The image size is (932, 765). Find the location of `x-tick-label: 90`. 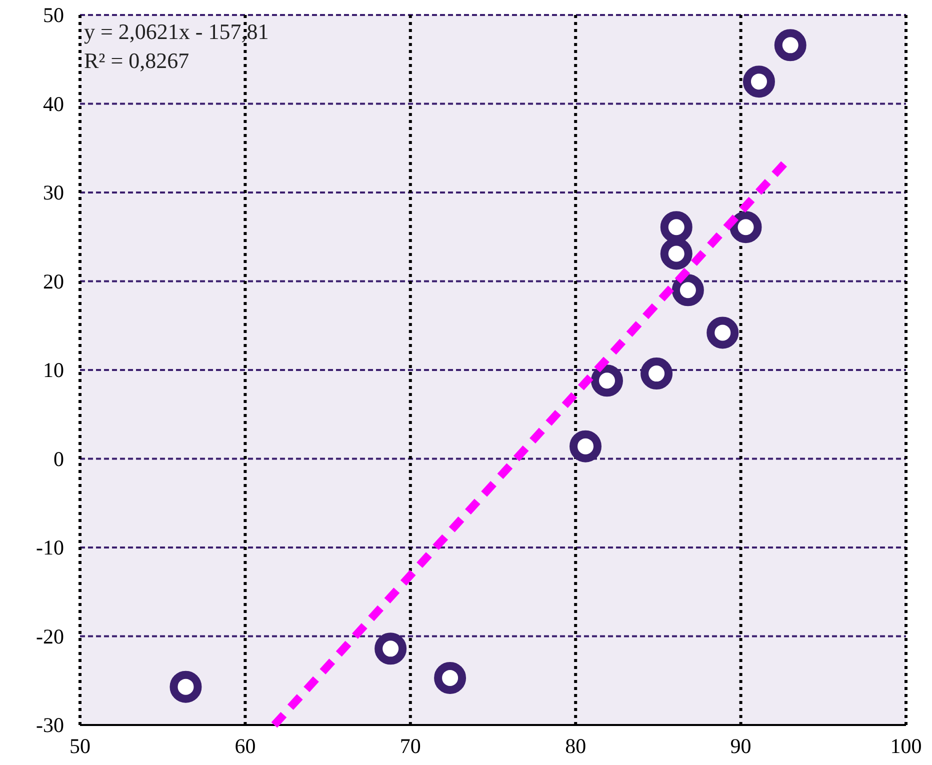

x-tick-label: 90 is located at coordinates (741, 746).